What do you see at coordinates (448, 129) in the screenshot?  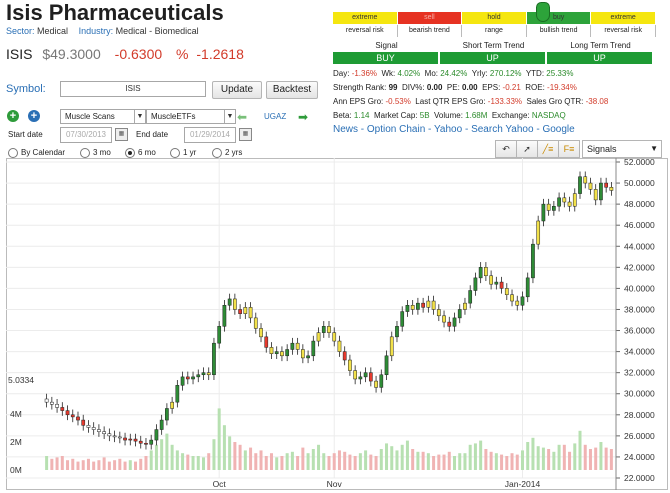 I see `external-link: Yahoo` at bounding box center [448, 129].